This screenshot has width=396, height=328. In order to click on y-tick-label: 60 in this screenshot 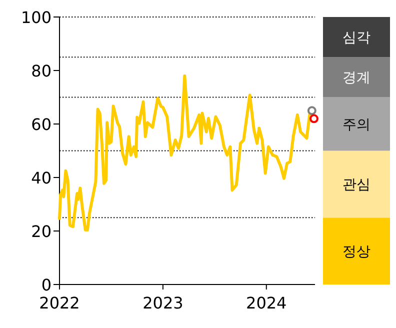, I will do `click(41, 124)`.